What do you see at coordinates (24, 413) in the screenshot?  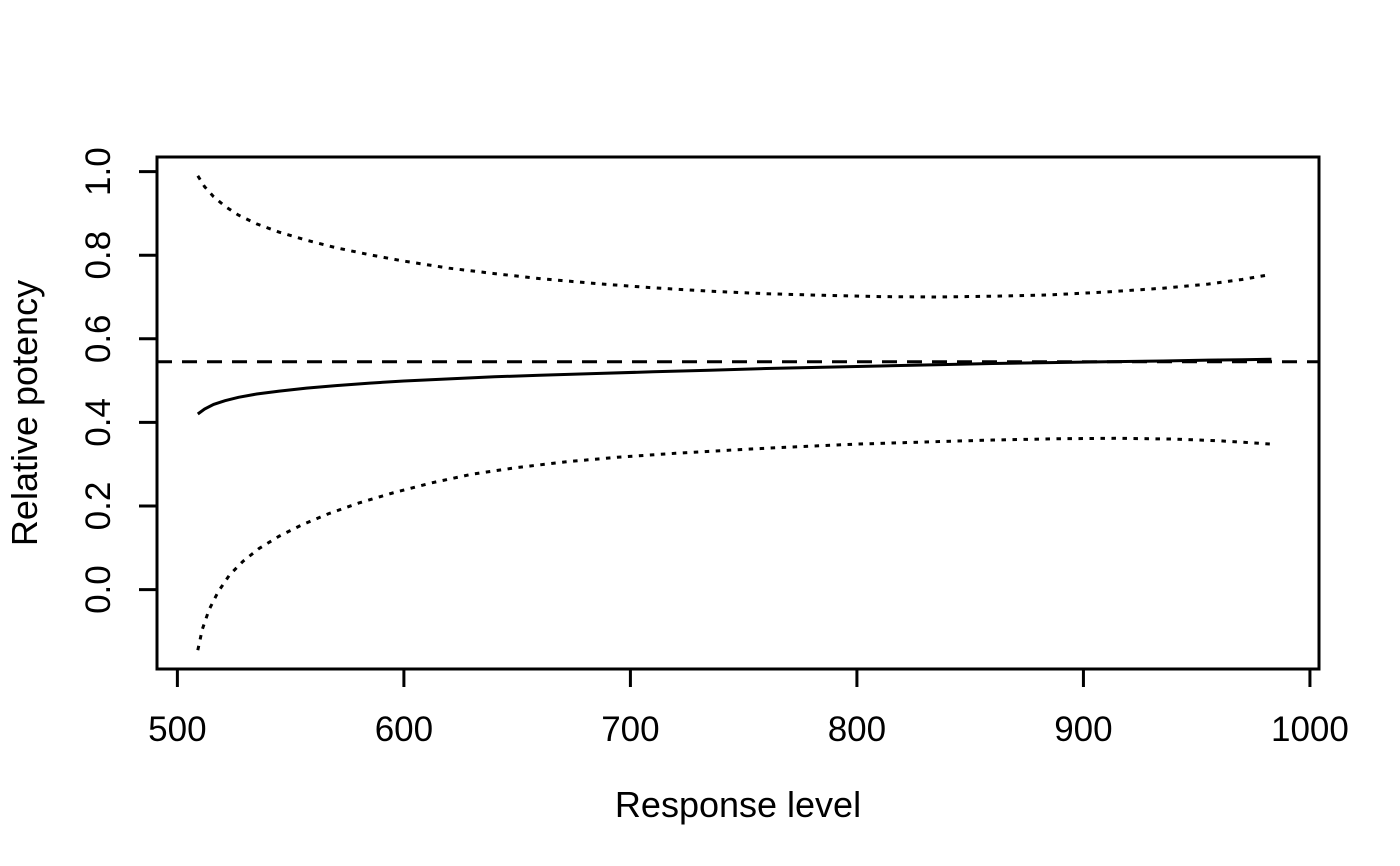 I see `y-axis-title: Relative potency` at bounding box center [24, 413].